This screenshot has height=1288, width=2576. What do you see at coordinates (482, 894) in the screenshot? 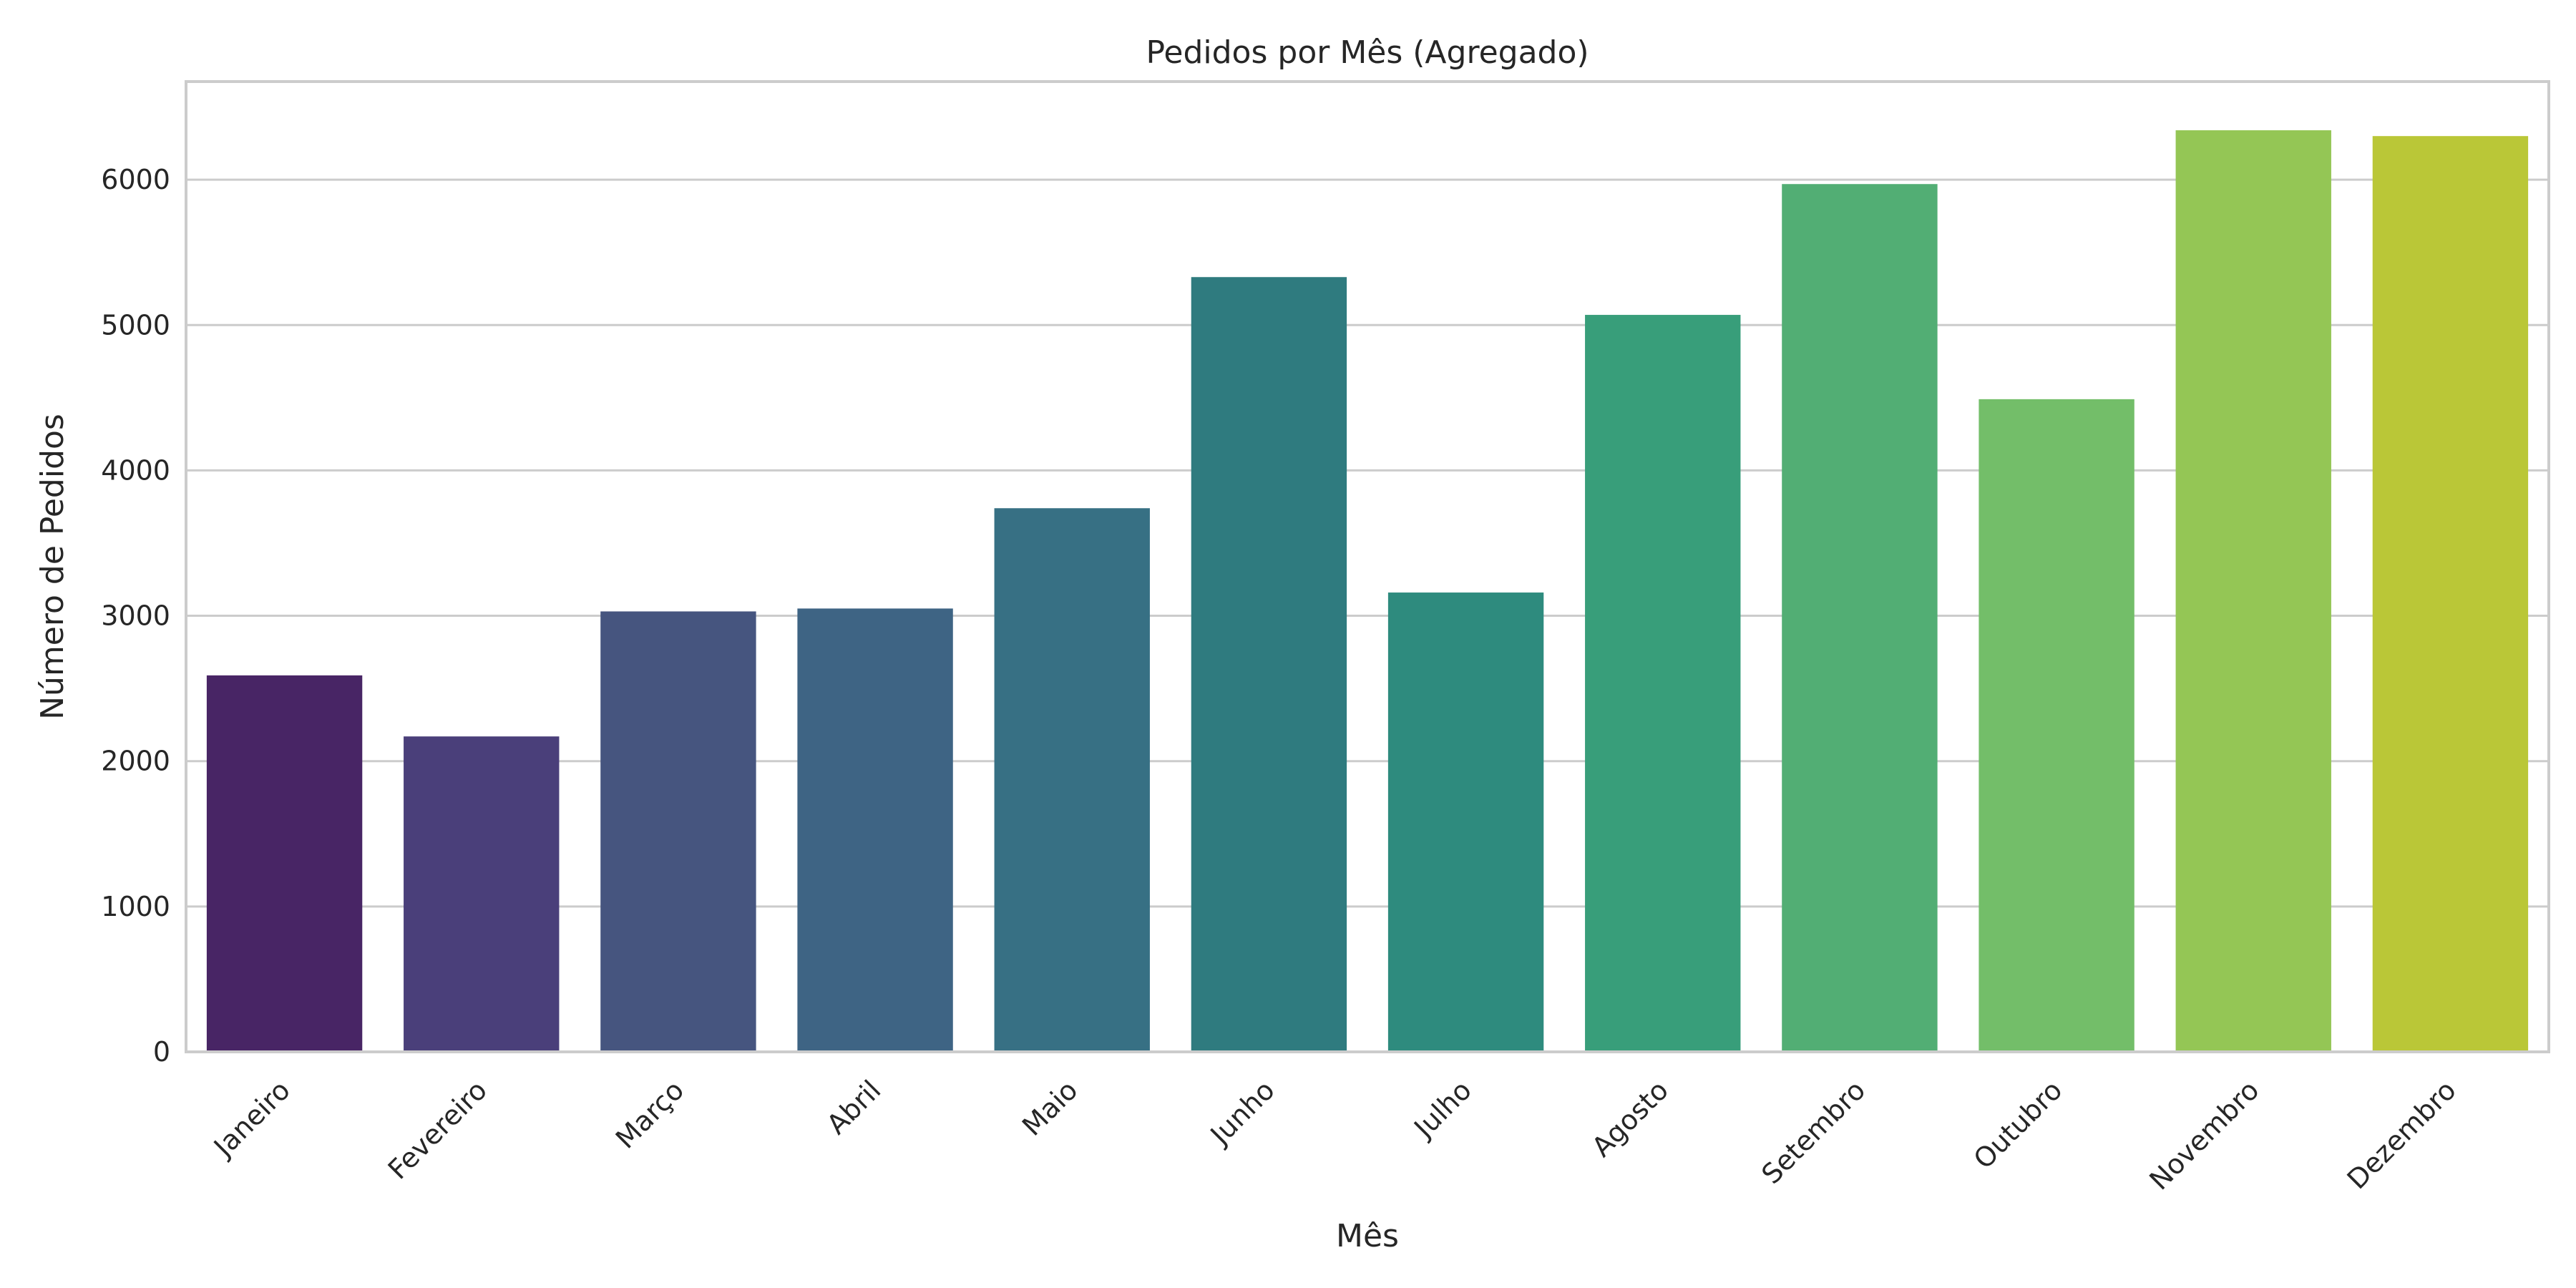
I see `bar-fevereiro` at bounding box center [482, 894].